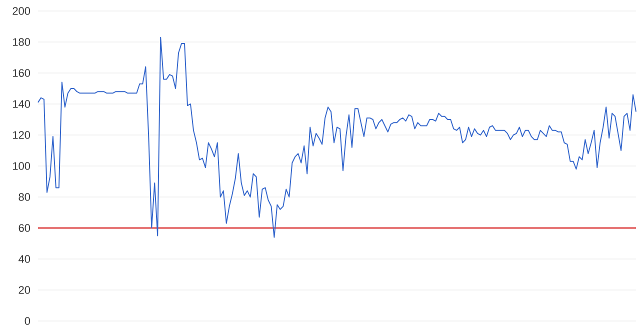 This screenshot has height=333, width=640. What do you see at coordinates (21, 11) in the screenshot?
I see `y-tick-label: 200` at bounding box center [21, 11].